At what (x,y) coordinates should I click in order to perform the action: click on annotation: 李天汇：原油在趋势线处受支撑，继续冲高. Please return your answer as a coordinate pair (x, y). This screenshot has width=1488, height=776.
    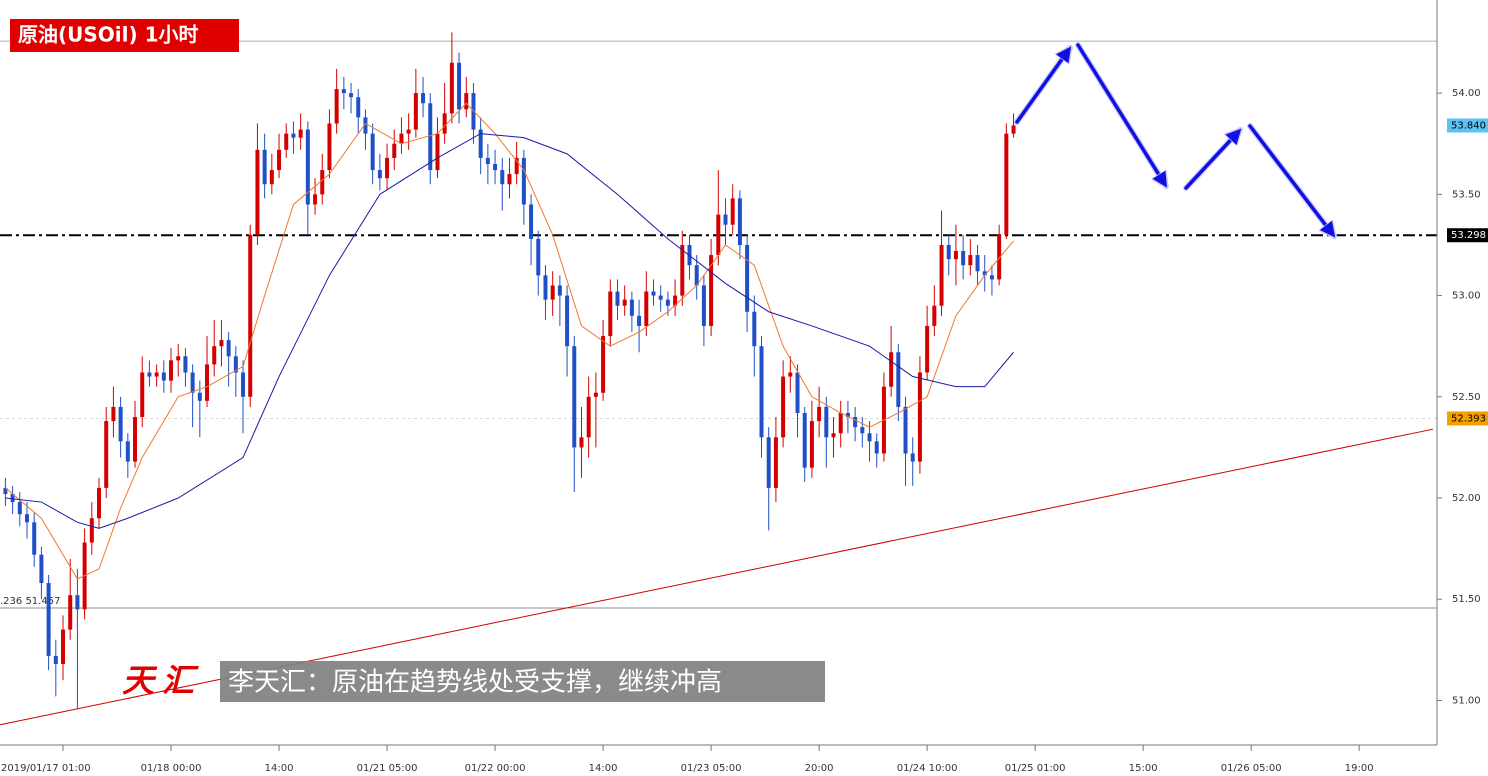
    Looking at the image, I should click on (475, 683).